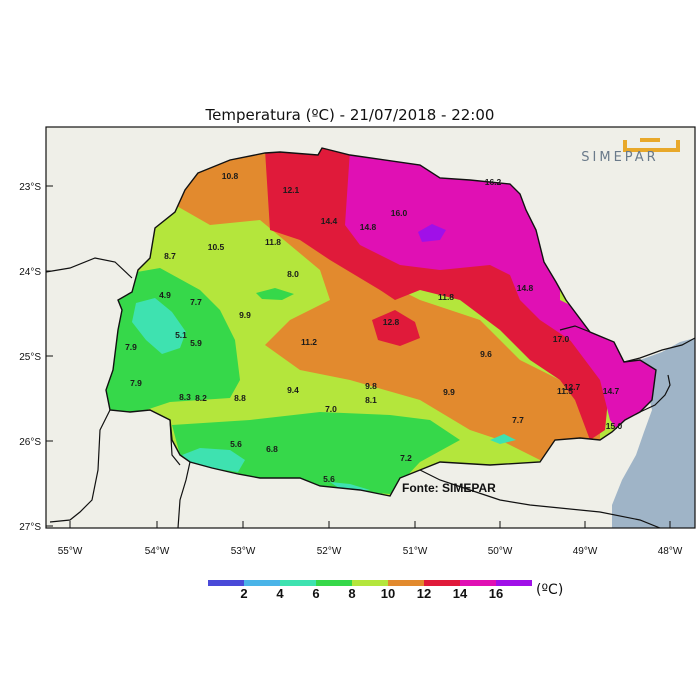 Image resolution: width=700 pixels, height=700 pixels. I want to click on legend-label: 10, so click(388, 593).